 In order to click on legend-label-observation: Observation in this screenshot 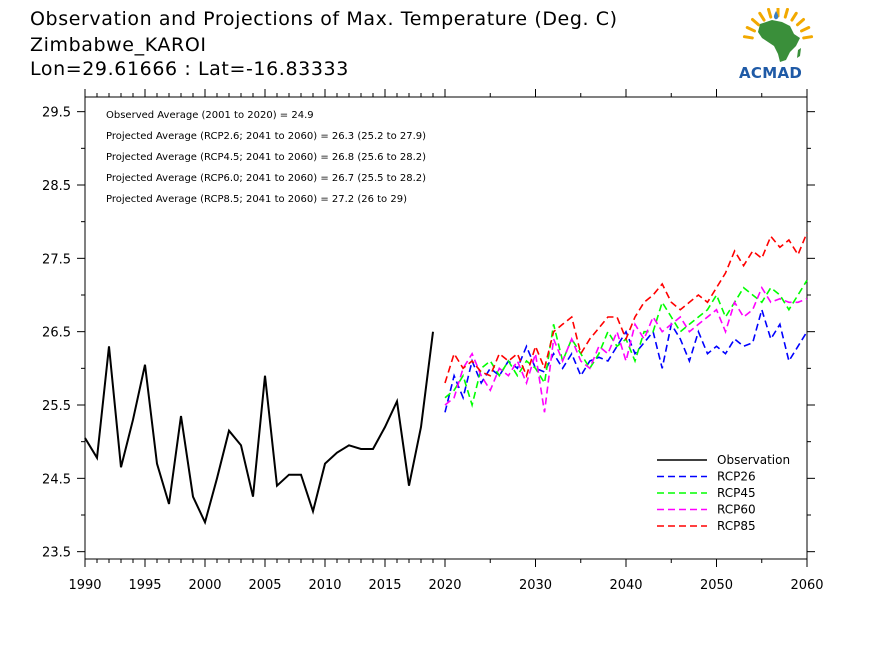, I will do `click(753, 460)`.